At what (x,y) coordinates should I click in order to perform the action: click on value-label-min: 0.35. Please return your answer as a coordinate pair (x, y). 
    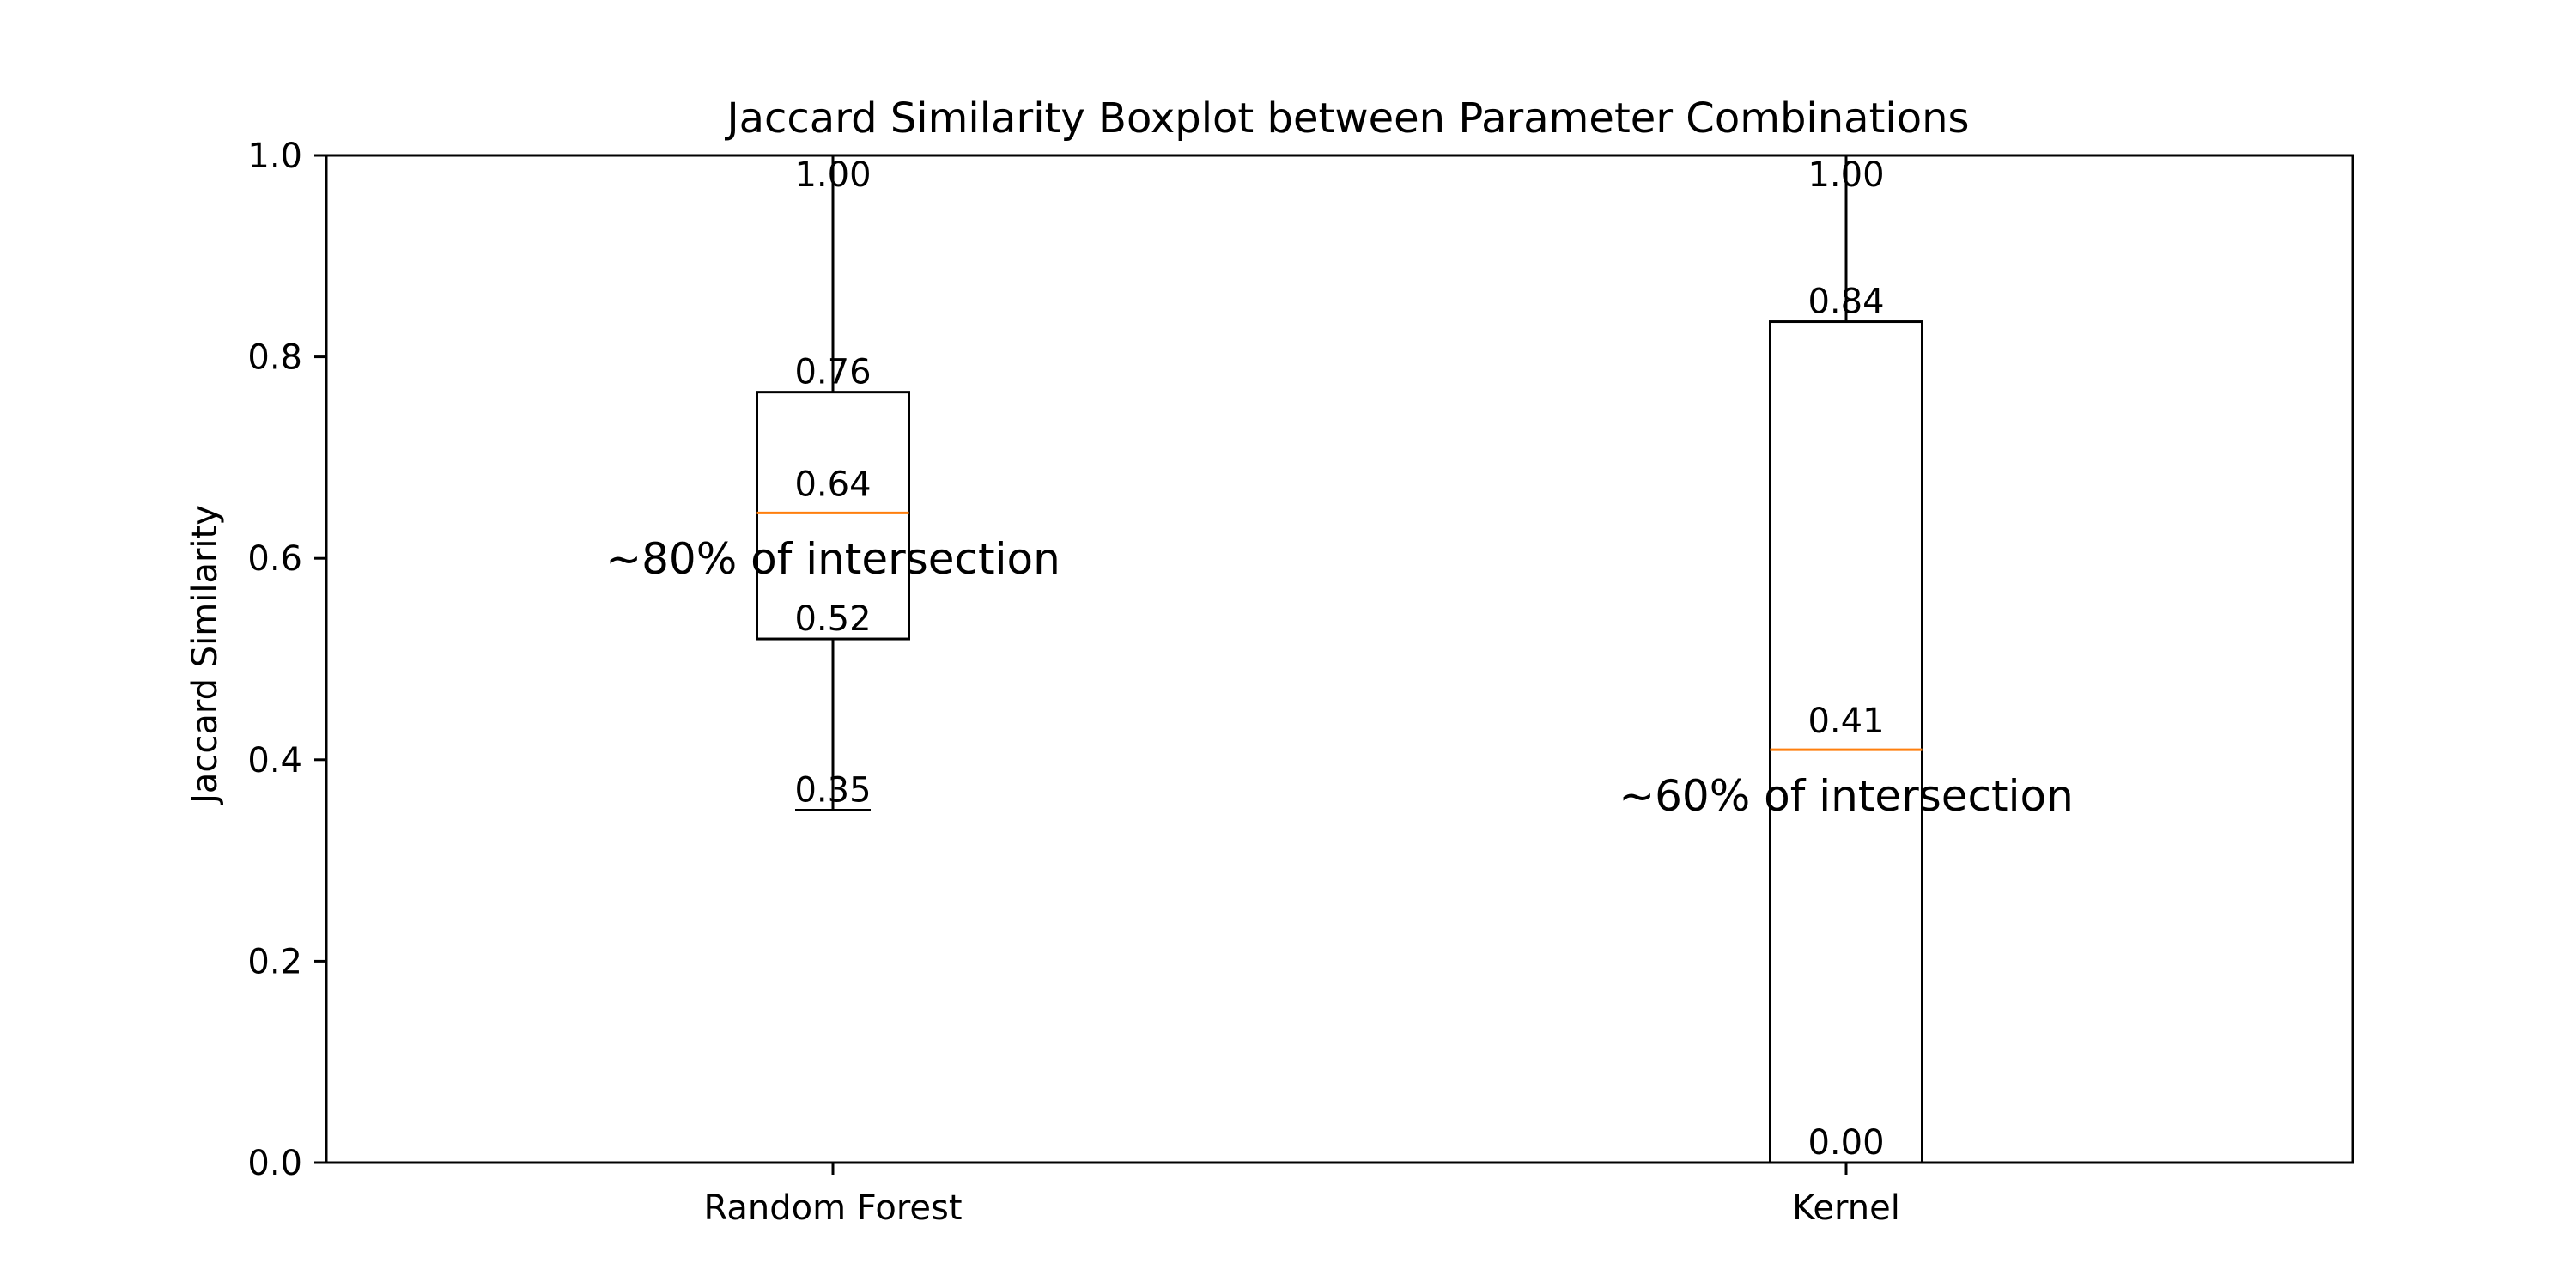
    Looking at the image, I should click on (832, 790).